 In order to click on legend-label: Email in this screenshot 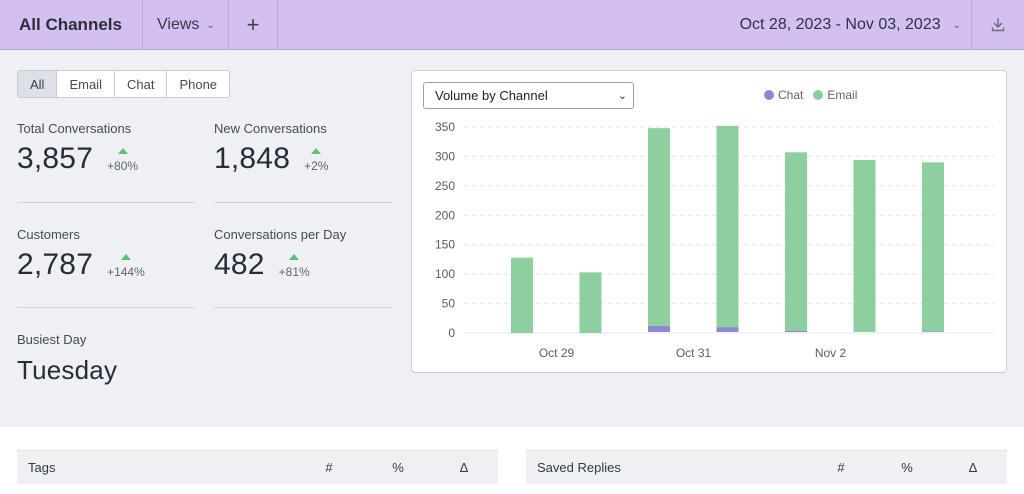, I will do `click(842, 95)`.